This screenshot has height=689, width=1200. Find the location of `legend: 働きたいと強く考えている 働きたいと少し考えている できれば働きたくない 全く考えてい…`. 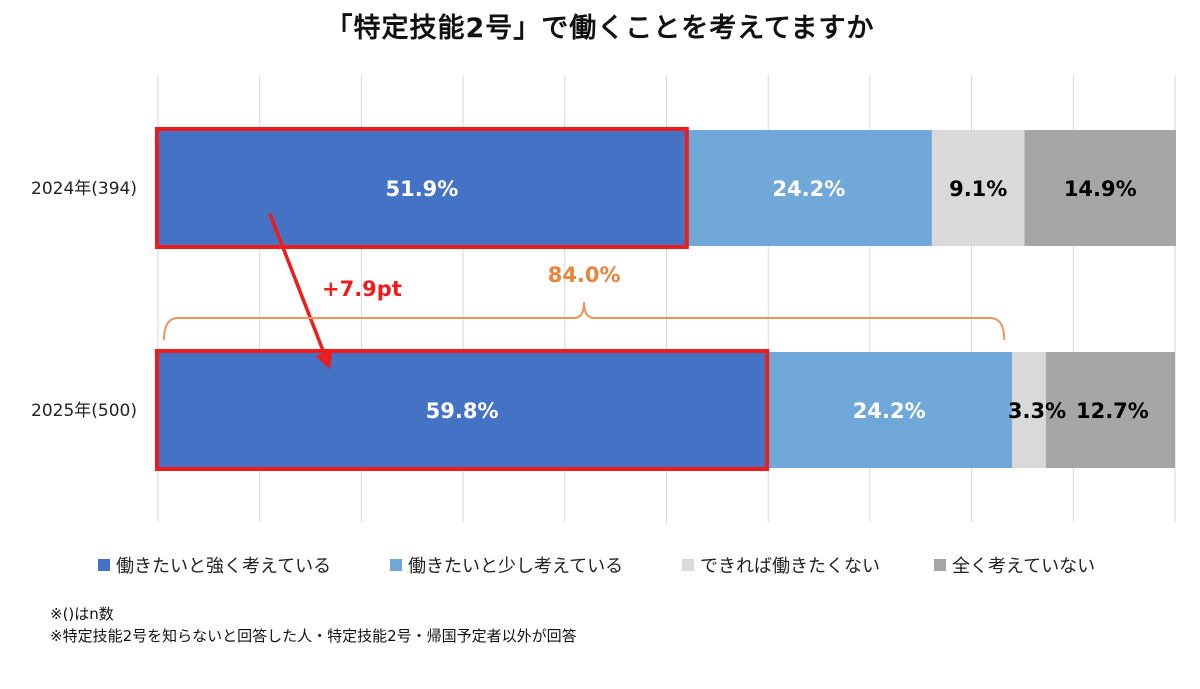

legend: 働きたいと強く考えている 働きたいと少し考えている できれば働きたくない 全く考えてい… is located at coordinates (600, 565).